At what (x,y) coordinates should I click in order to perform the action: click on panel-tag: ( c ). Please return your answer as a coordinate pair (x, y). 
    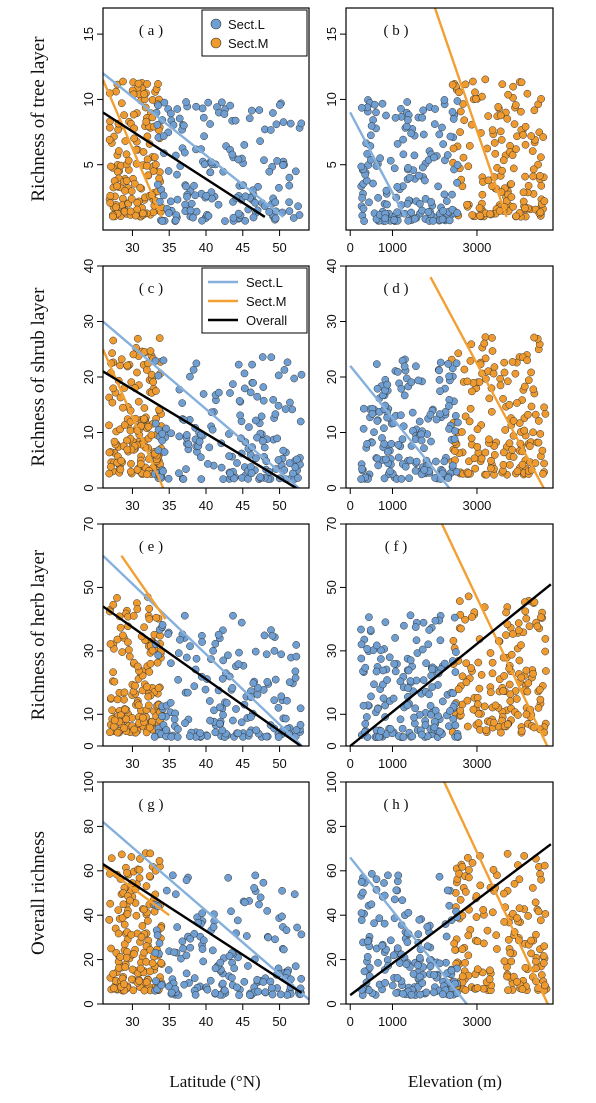
    Looking at the image, I should click on (151, 289).